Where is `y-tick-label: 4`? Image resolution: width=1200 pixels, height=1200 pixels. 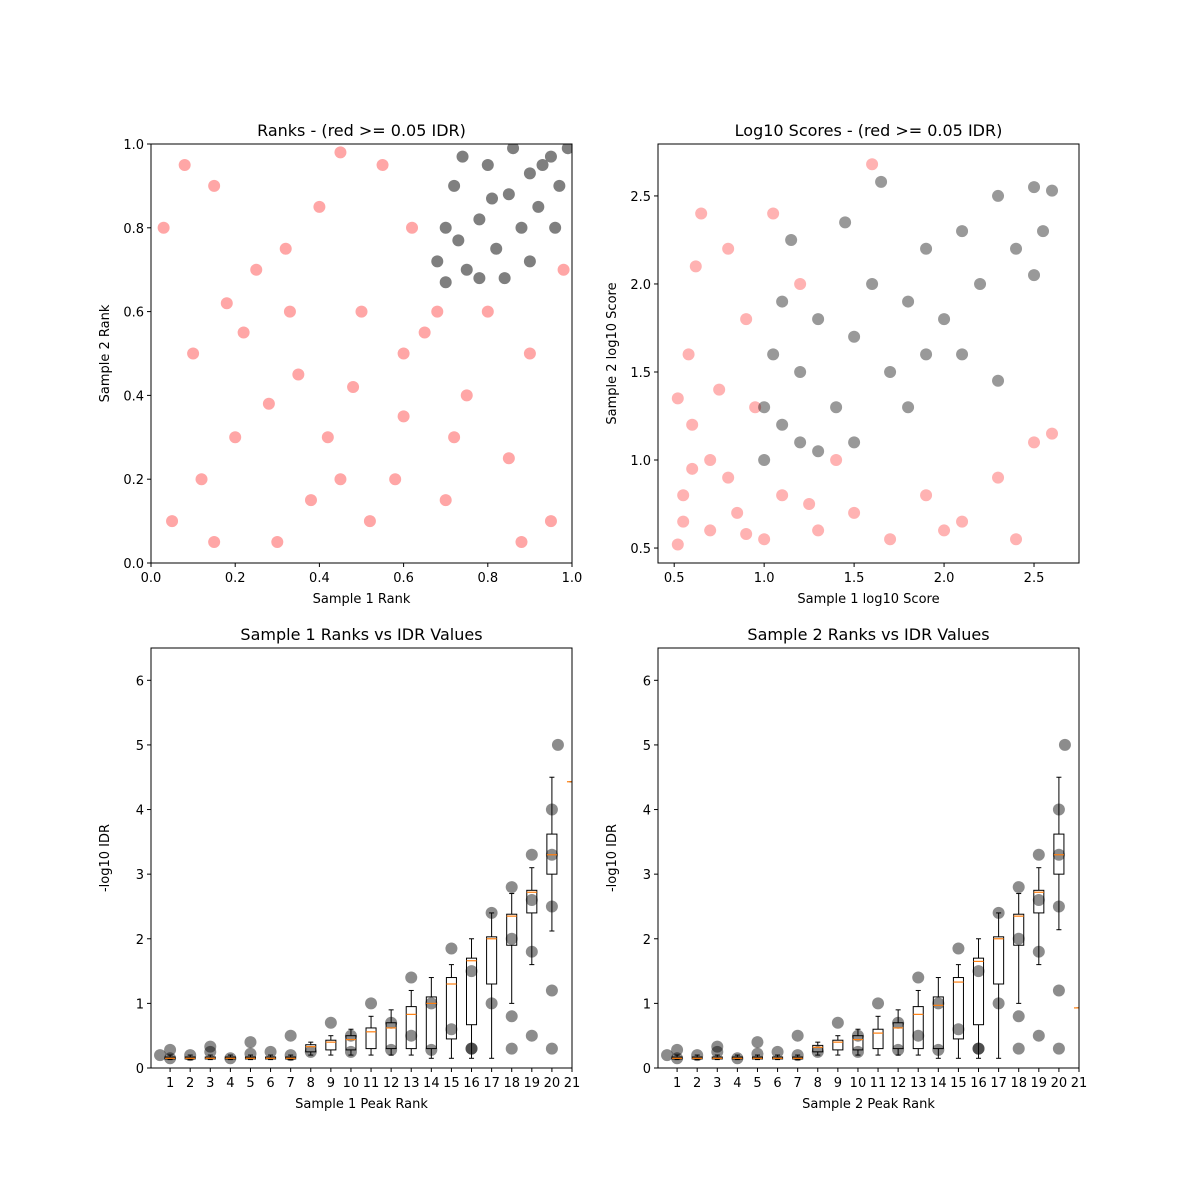
y-tick-label: 4 is located at coordinates (647, 811).